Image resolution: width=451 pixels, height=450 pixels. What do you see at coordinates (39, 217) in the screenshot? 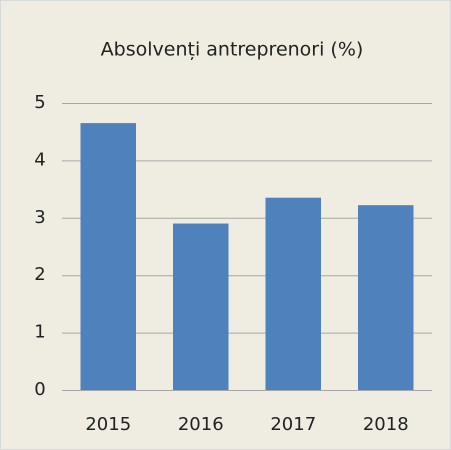
I see `y-tick-label: 3` at bounding box center [39, 217].